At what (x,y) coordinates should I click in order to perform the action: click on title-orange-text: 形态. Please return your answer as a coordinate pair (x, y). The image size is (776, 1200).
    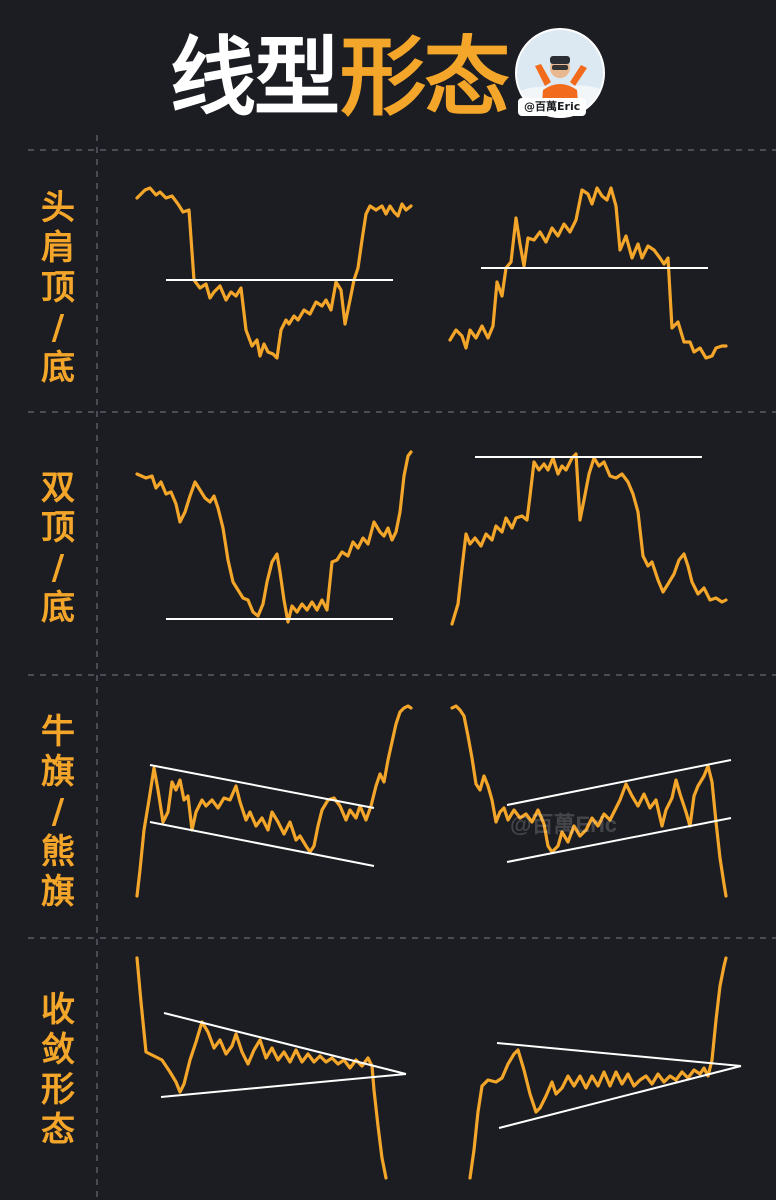
    Looking at the image, I should click on (425, 78).